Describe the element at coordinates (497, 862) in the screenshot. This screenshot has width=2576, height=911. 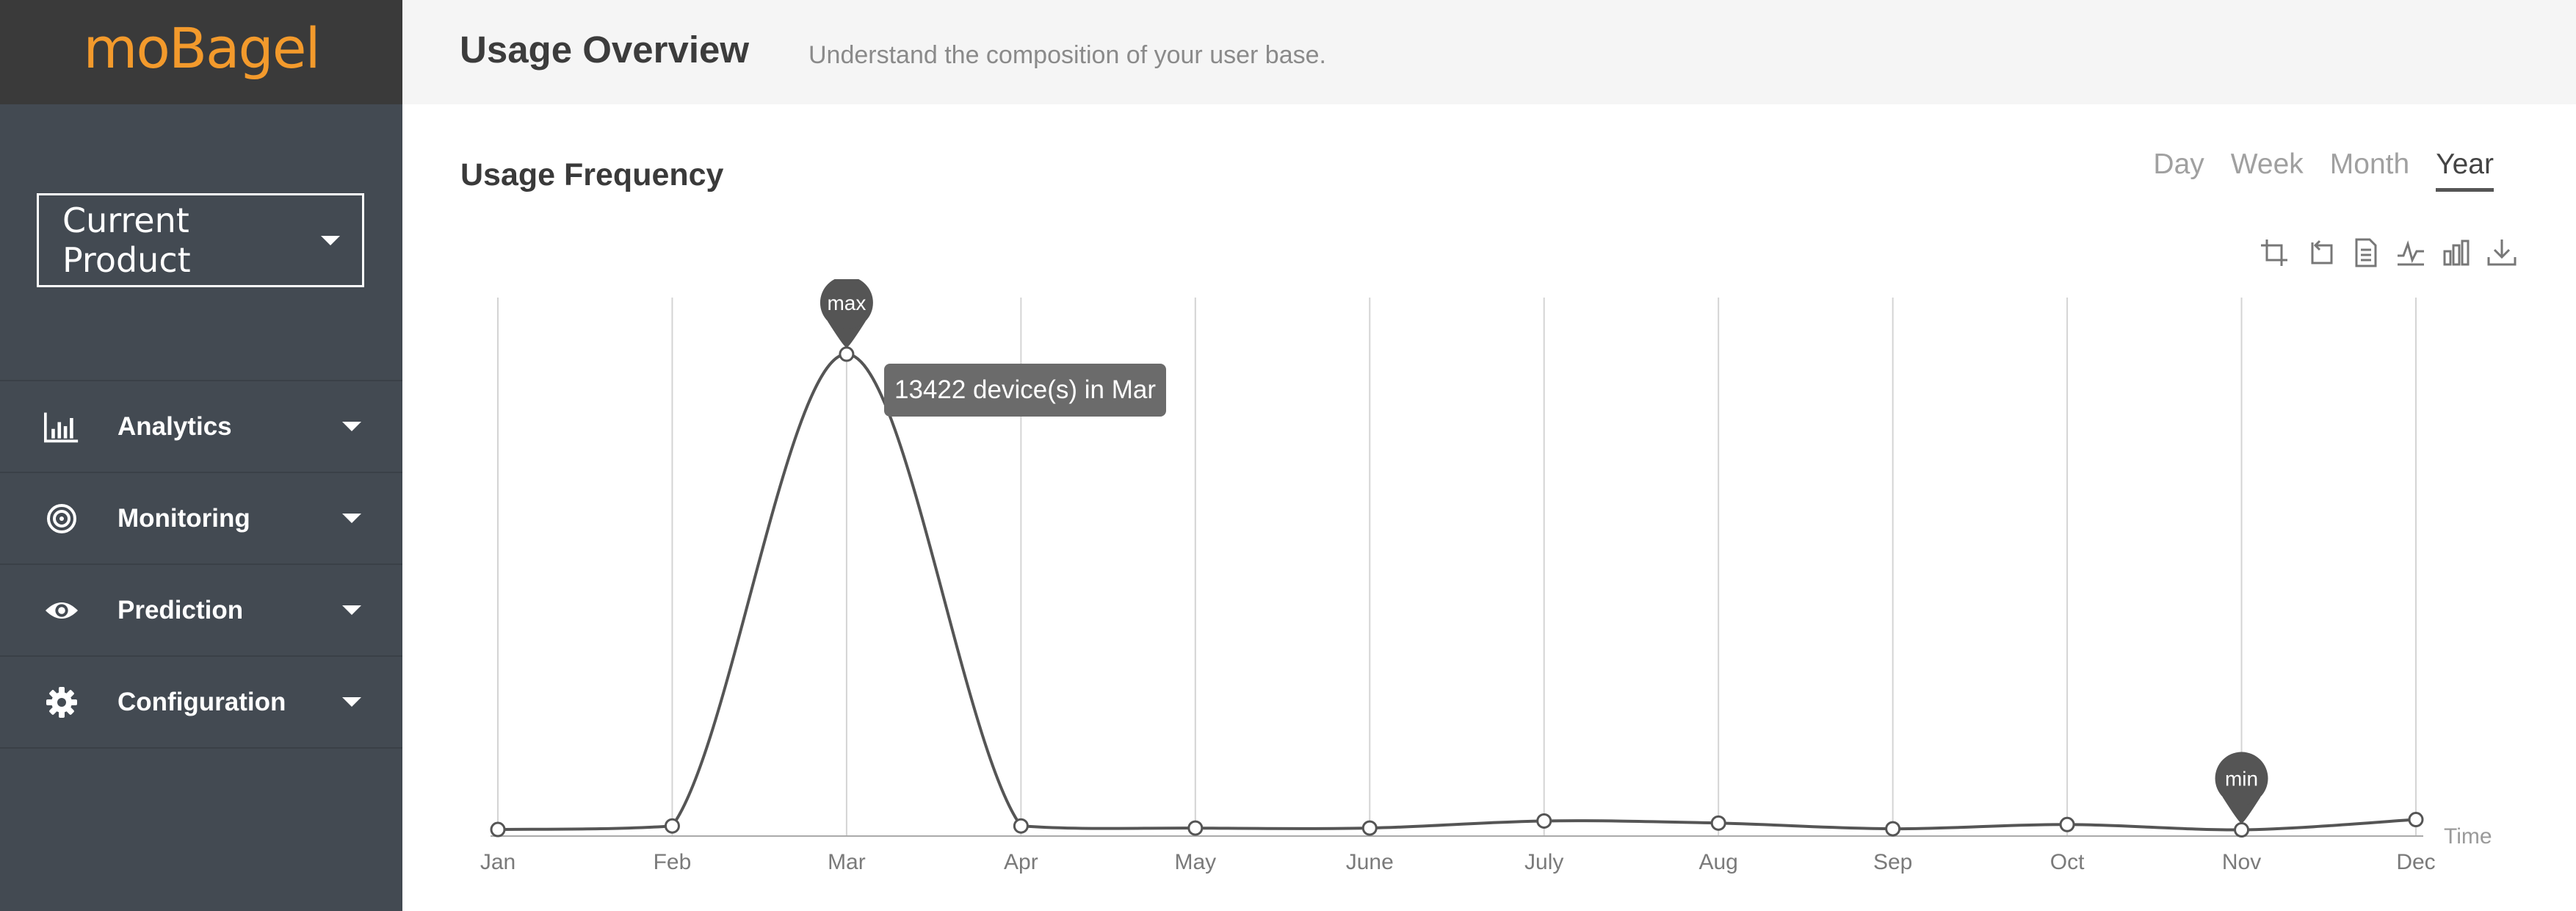
I see `x-tick-label: Jan` at that location.